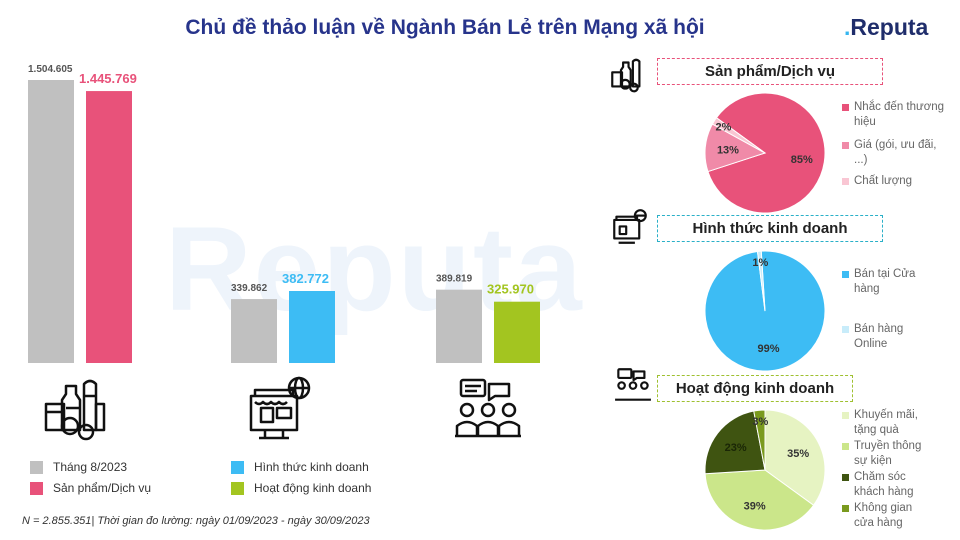 The height and width of the screenshot is (540, 960). I want to click on legend-item-format: Hình thức kinh doanh, so click(300, 467).